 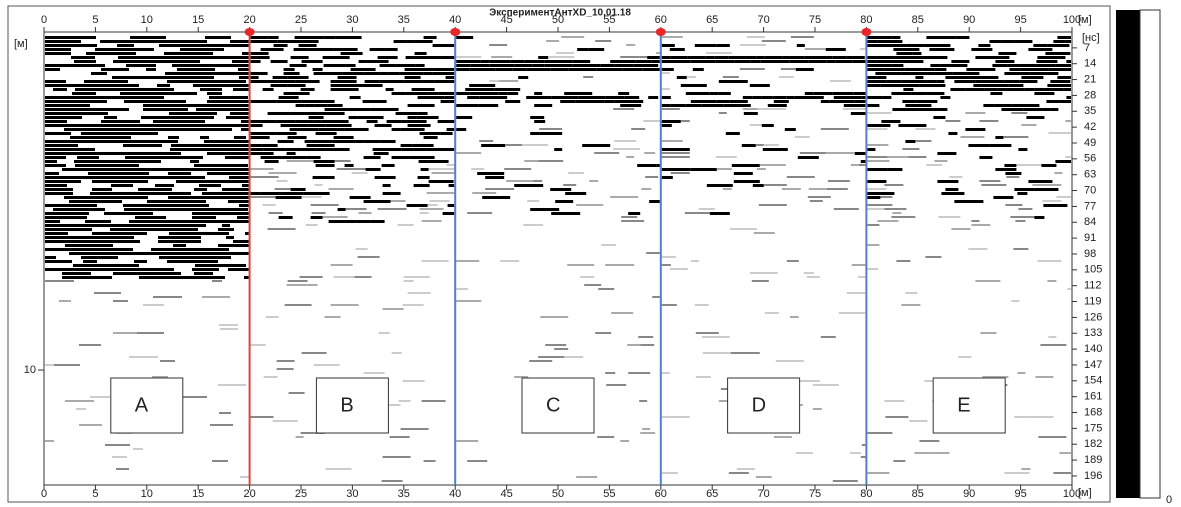 I want to click on colorbar-light, so click(x=1150, y=254).